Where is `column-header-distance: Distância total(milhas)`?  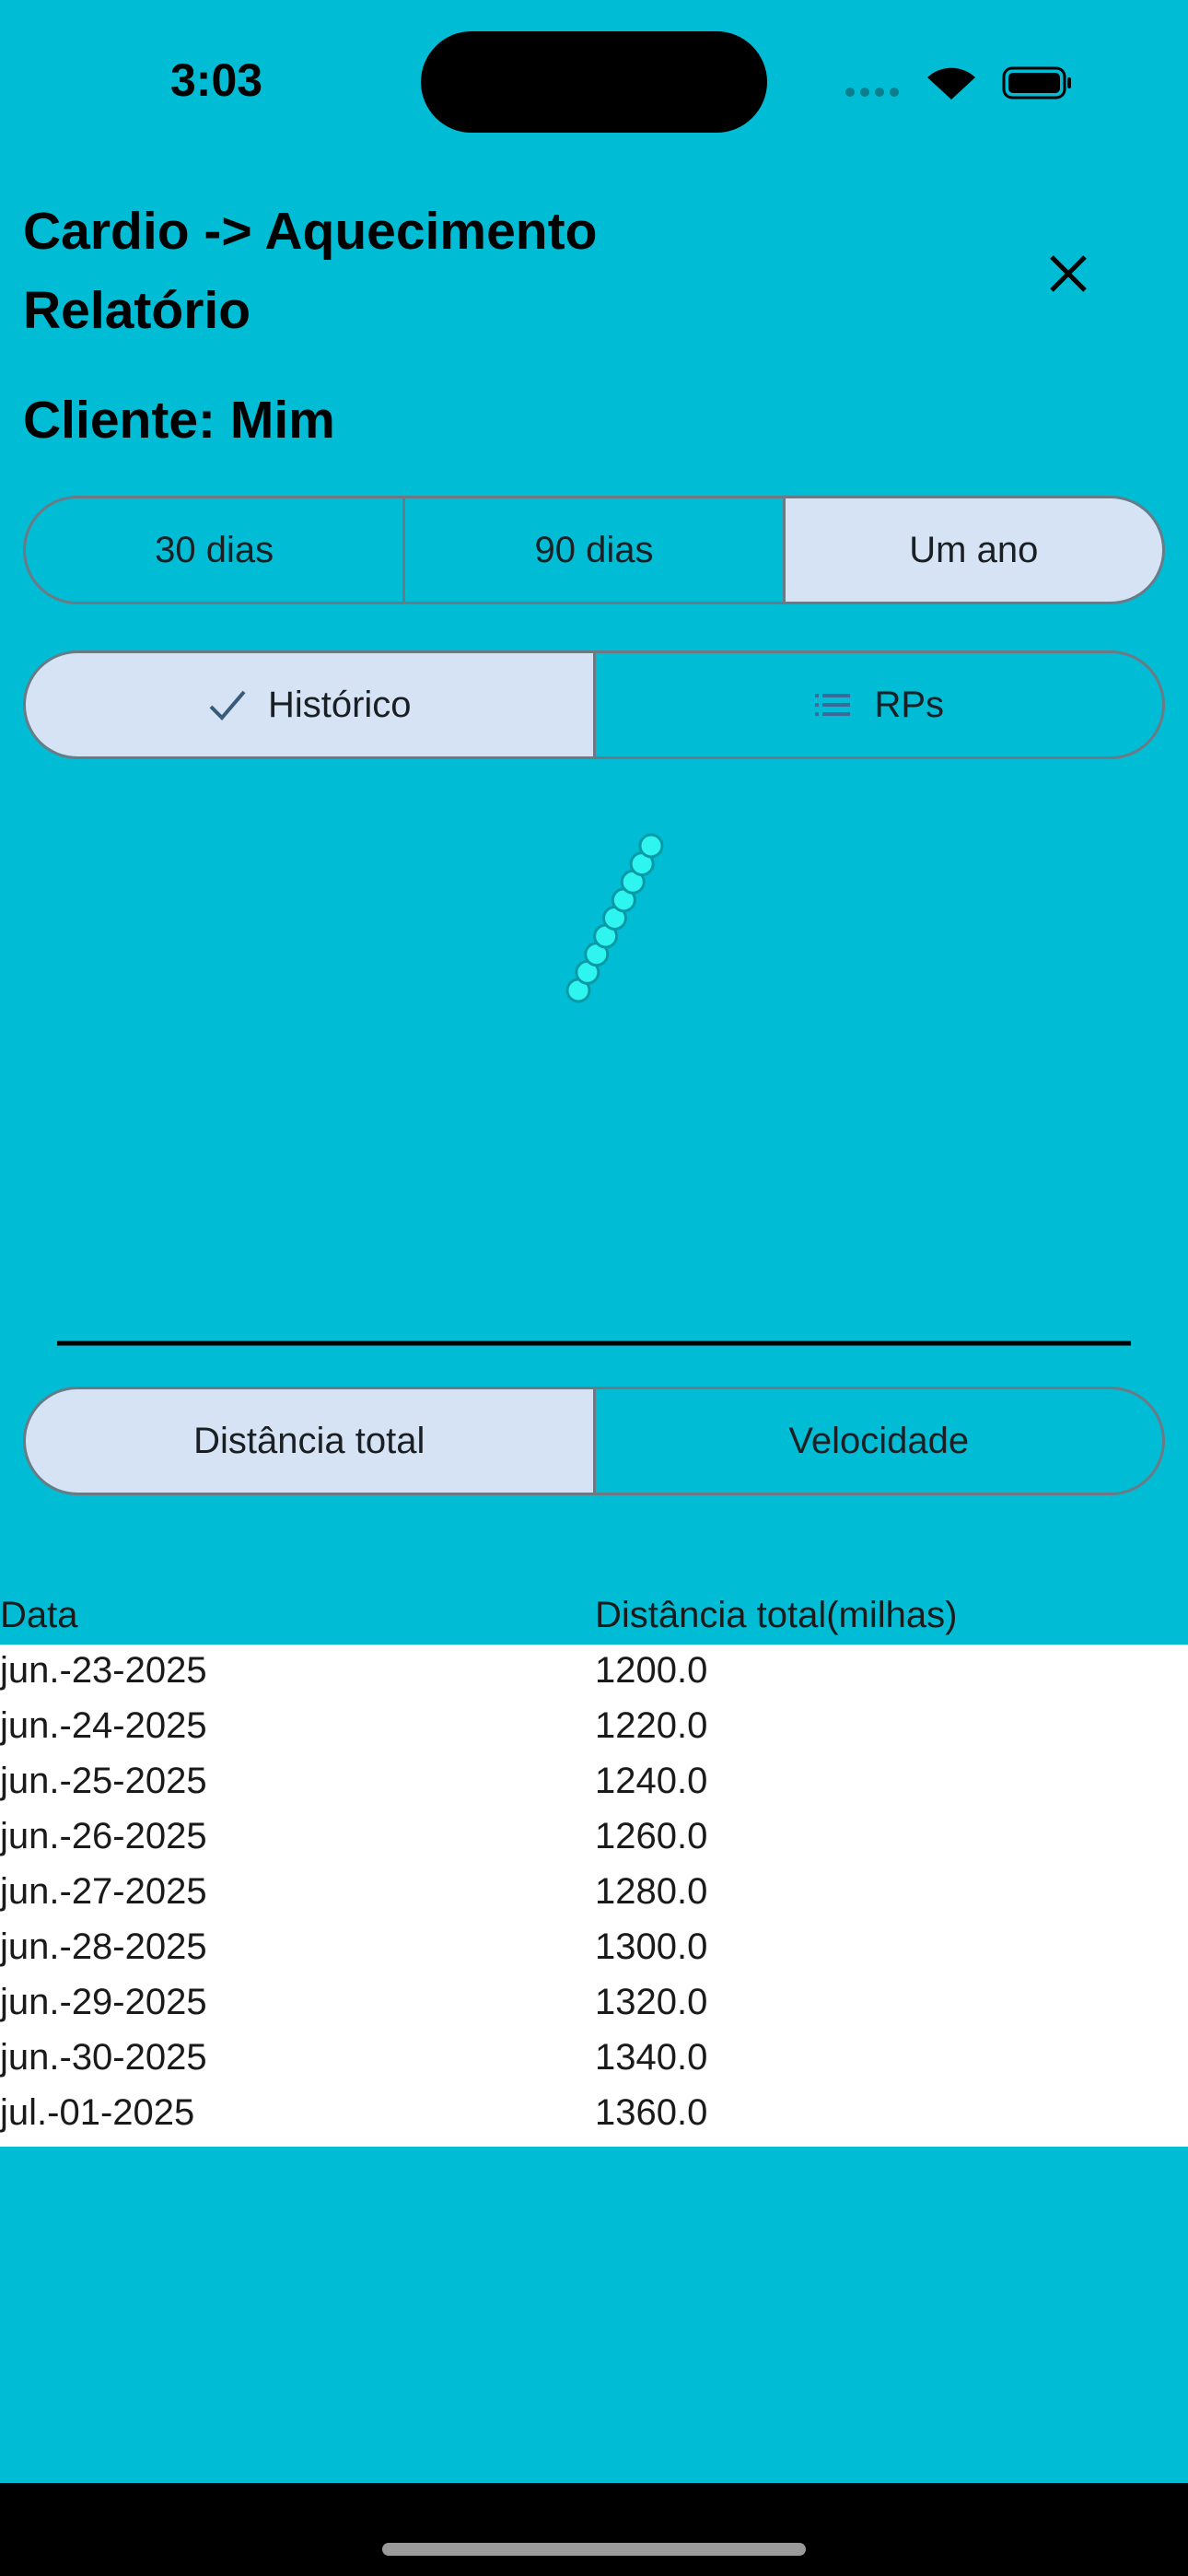
column-header-distance: Distância total(milhas) is located at coordinates (776, 1615).